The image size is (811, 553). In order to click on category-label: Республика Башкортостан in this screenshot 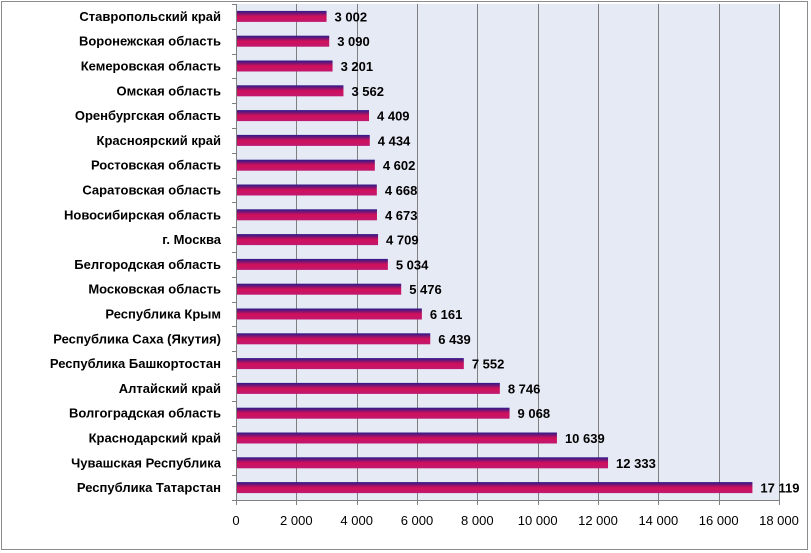, I will do `click(135, 363)`.